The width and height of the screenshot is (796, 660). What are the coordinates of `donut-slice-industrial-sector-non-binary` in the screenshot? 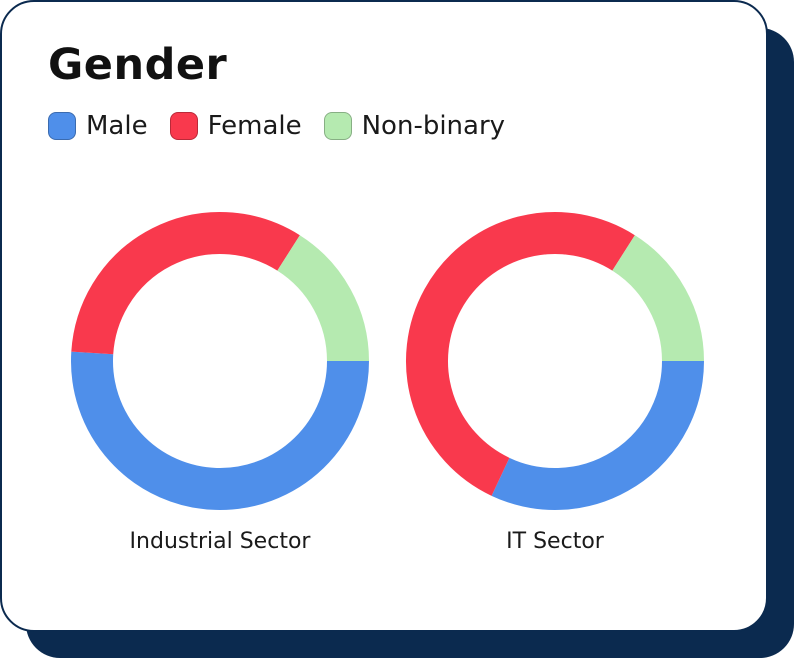 It's located at (322, 298).